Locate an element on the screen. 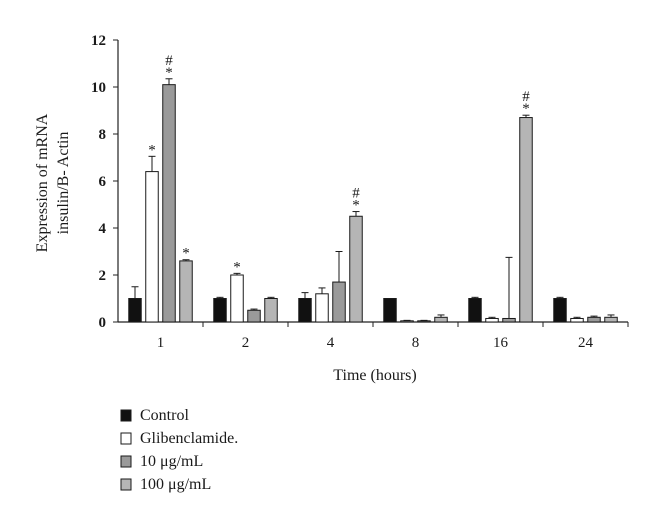 This screenshot has width=660, height=530. y-tick-label: 6 is located at coordinates (103, 182).